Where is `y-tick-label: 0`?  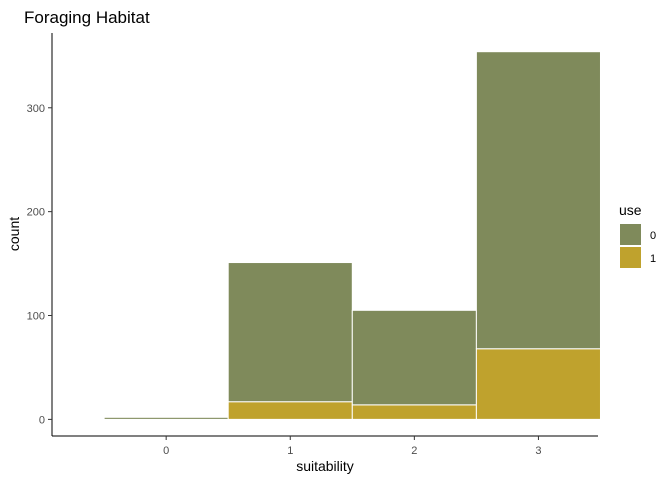
y-tick-label: 0 is located at coordinates (42, 420).